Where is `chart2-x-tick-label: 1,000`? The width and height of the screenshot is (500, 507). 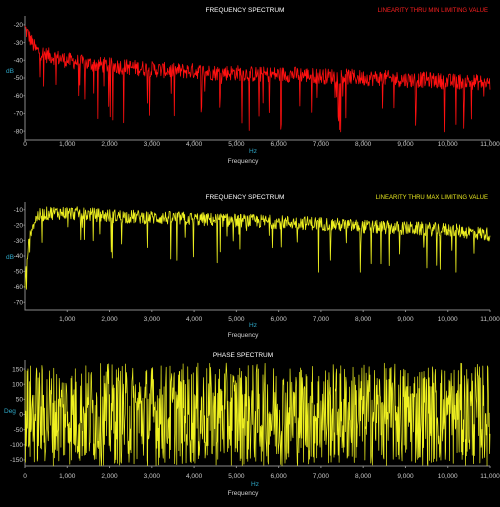 chart2-x-tick-label: 1,000 is located at coordinates (67, 319).